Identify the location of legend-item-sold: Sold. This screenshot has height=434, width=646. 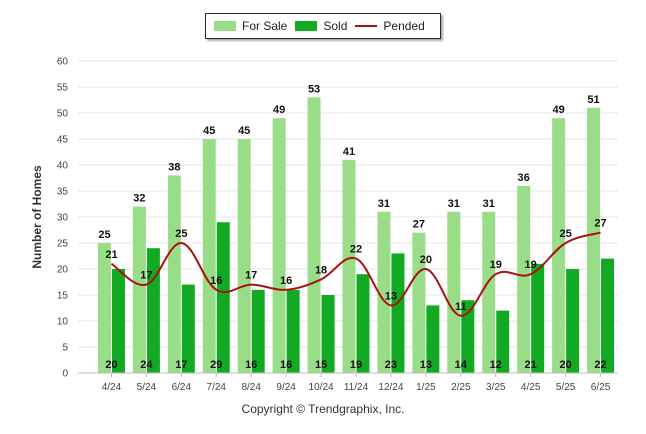
(321, 26).